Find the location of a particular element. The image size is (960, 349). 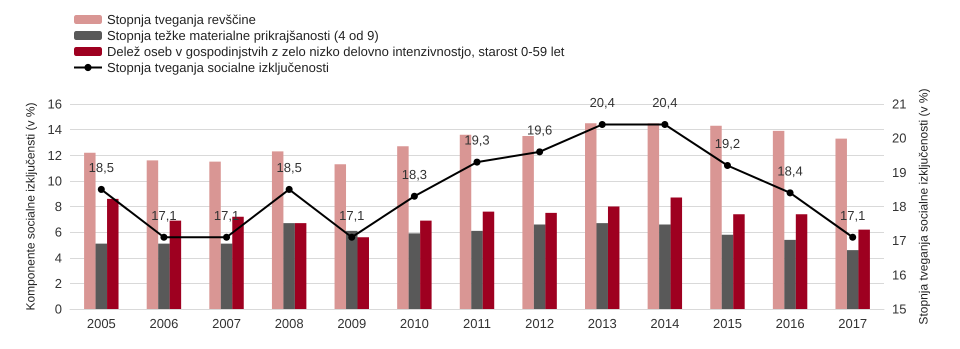

data-label: 19,2 is located at coordinates (727, 143).